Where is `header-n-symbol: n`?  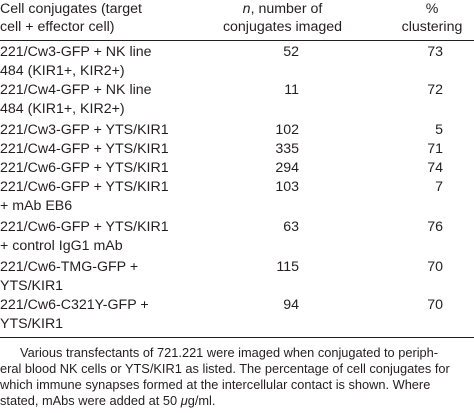 header-n-symbol: n is located at coordinates (246, 9).